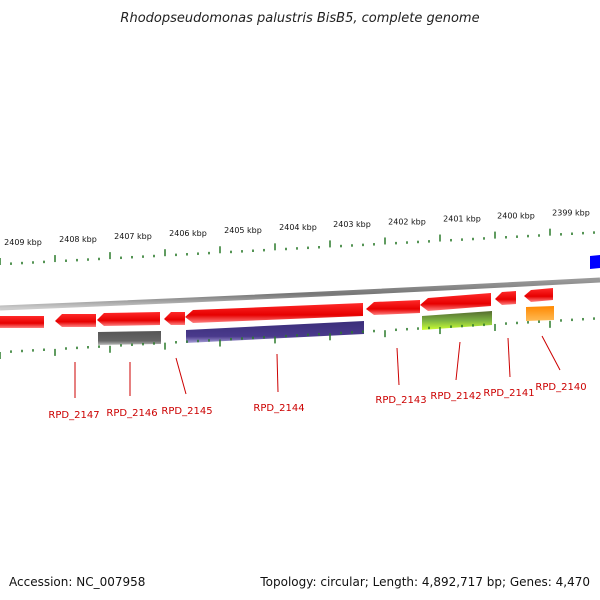 The height and width of the screenshot is (600, 600). Describe the element at coordinates (186, 411) in the screenshot. I see `gene-label: RPD_2145` at that location.